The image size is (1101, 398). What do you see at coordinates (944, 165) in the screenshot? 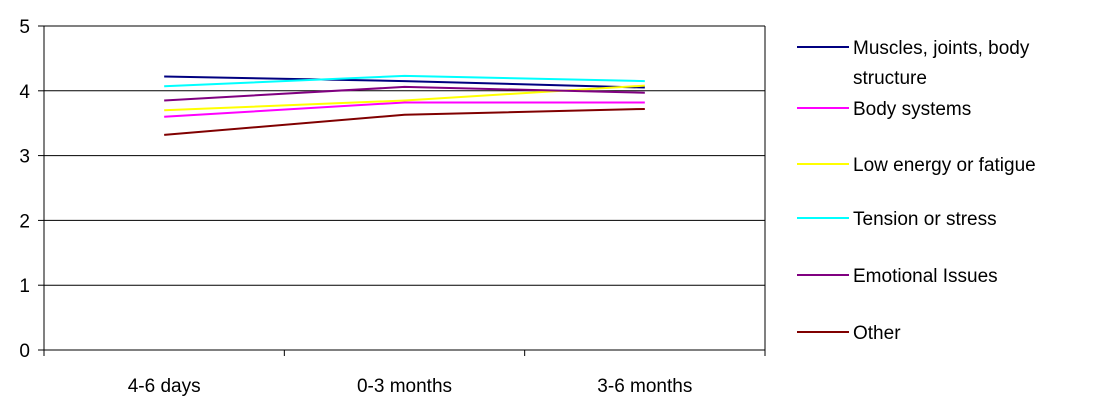
I see `legend-label-2: Low energy or fatigue` at bounding box center [944, 165].